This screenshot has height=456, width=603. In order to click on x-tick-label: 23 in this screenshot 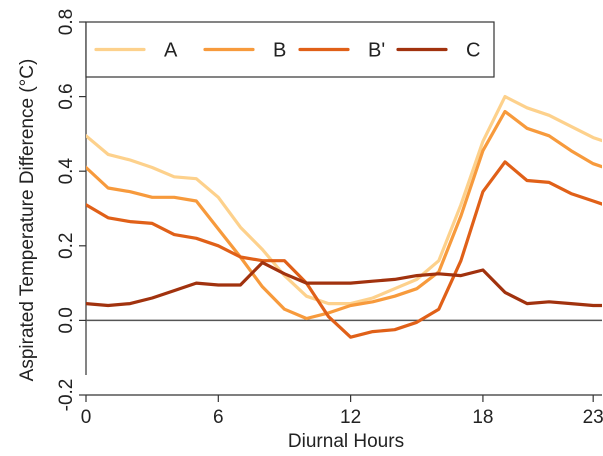, I will do `click(593, 417)`.